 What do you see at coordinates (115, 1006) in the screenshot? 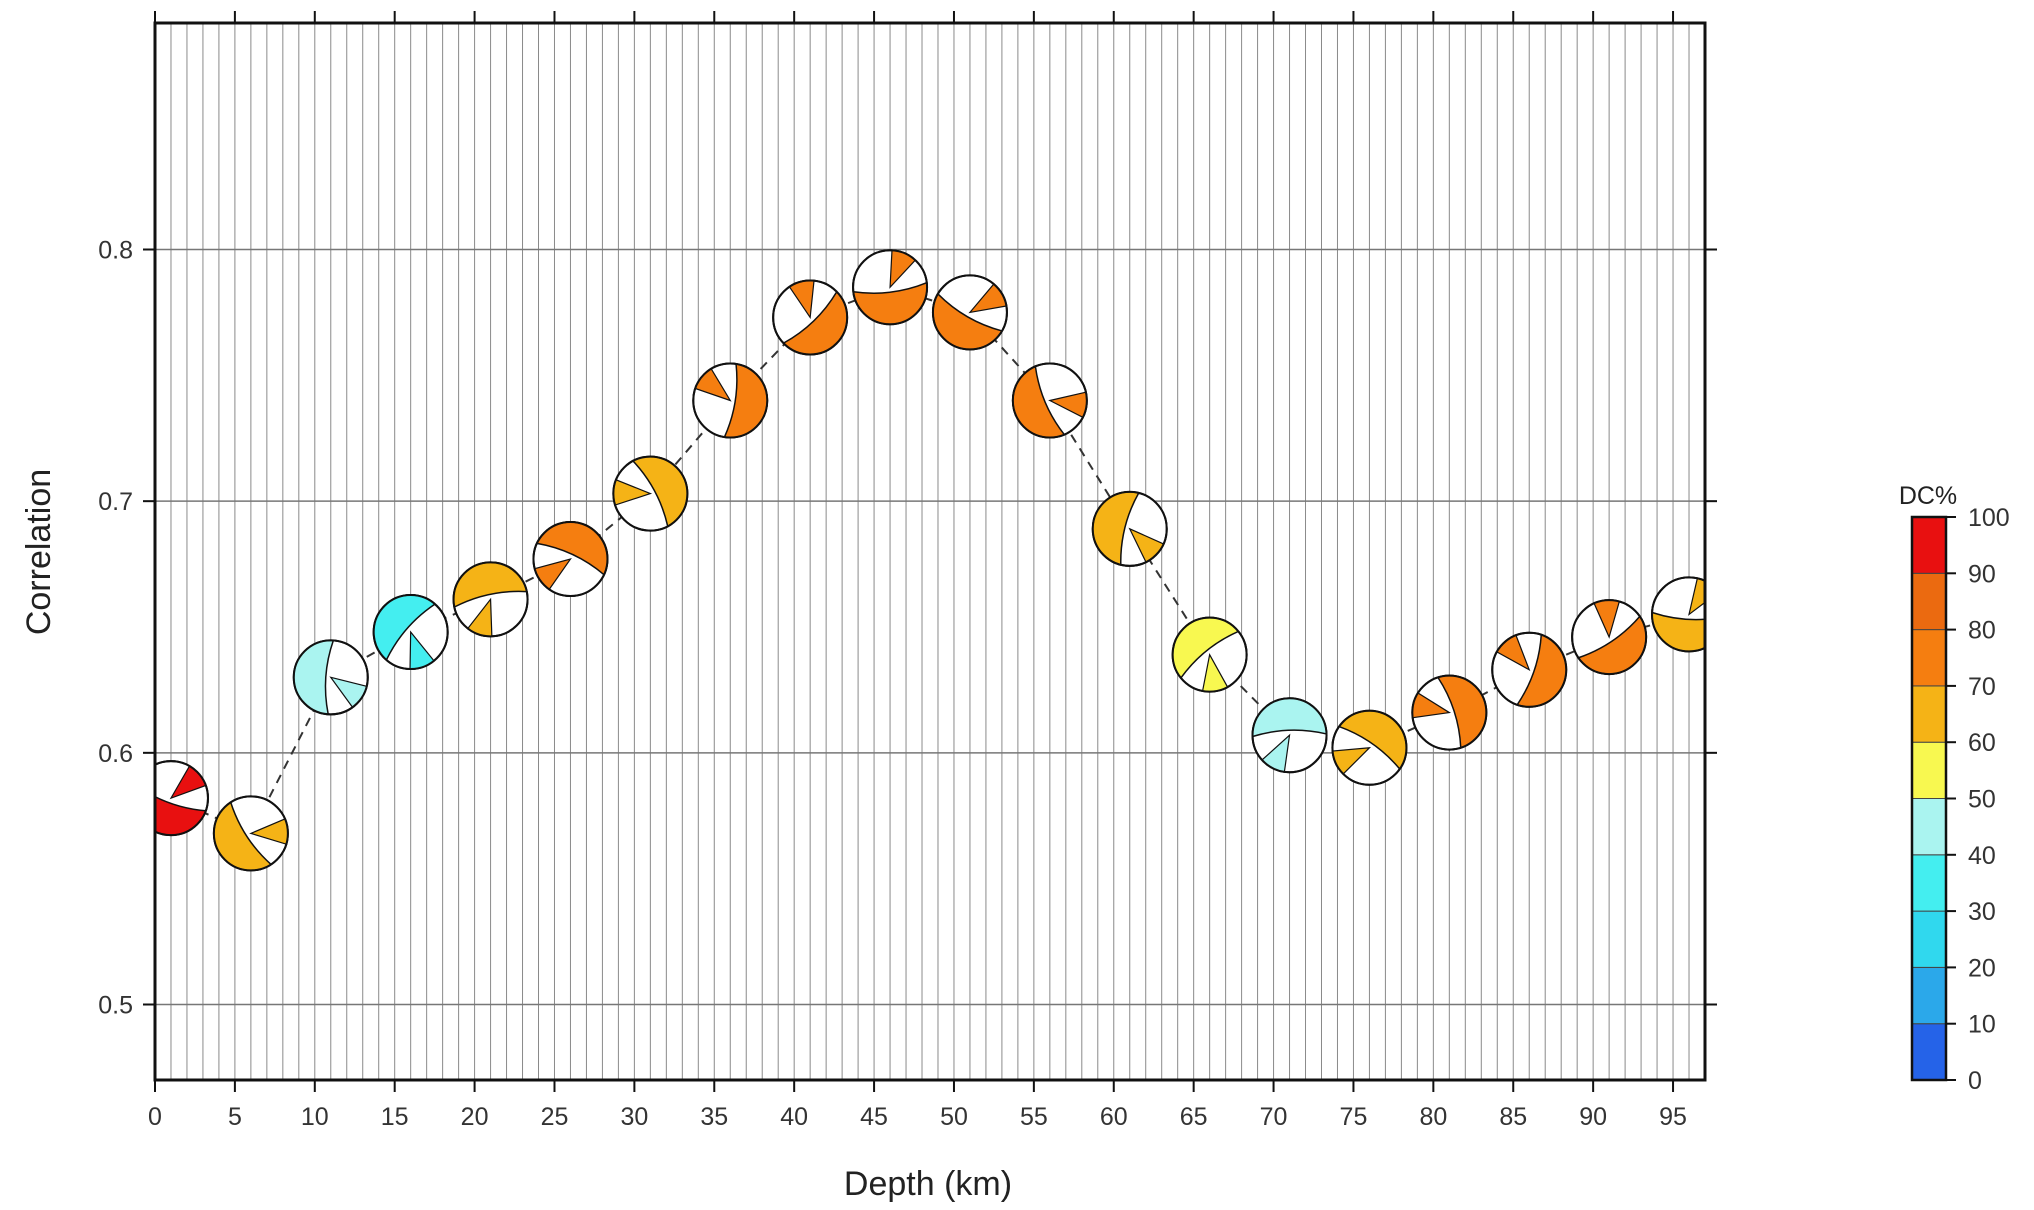
I see `y-tick-label: 0.5` at bounding box center [115, 1006].